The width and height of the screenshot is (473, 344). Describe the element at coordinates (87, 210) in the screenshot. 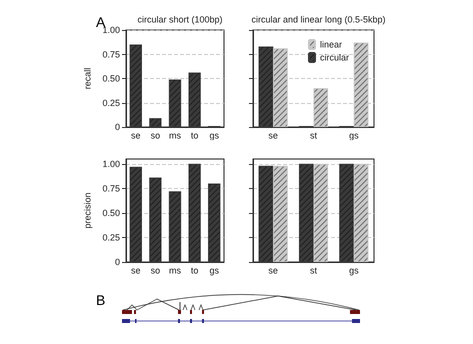

I see `y-axis-title: precision` at that location.